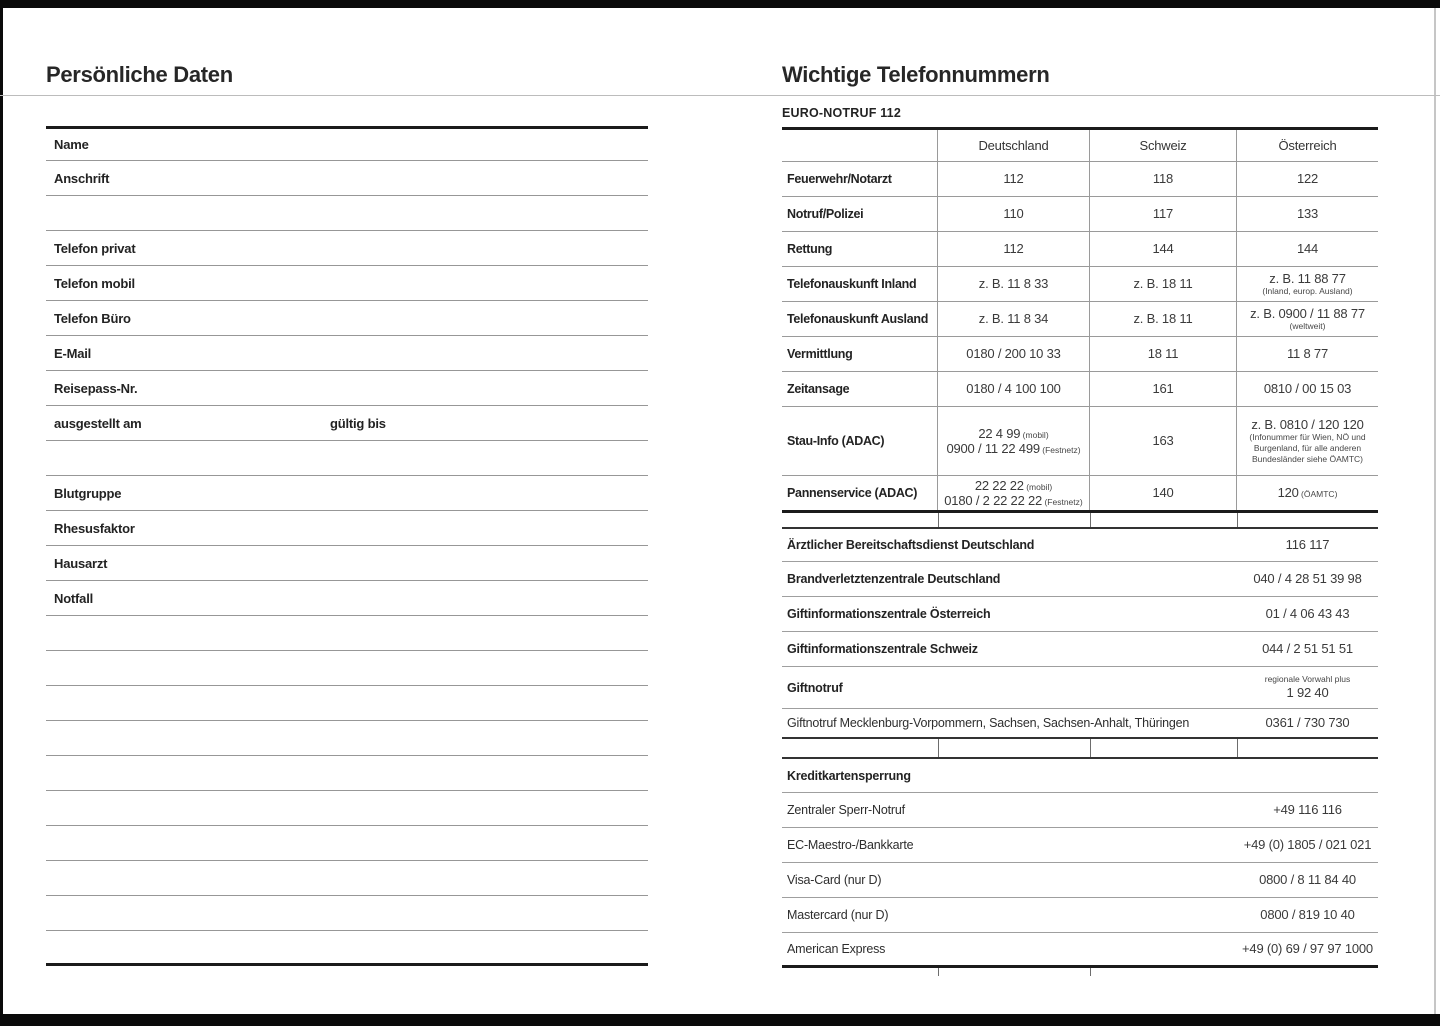 The image size is (1440, 1026). I want to click on phone-cell-oesterreich: 133, so click(1307, 214).